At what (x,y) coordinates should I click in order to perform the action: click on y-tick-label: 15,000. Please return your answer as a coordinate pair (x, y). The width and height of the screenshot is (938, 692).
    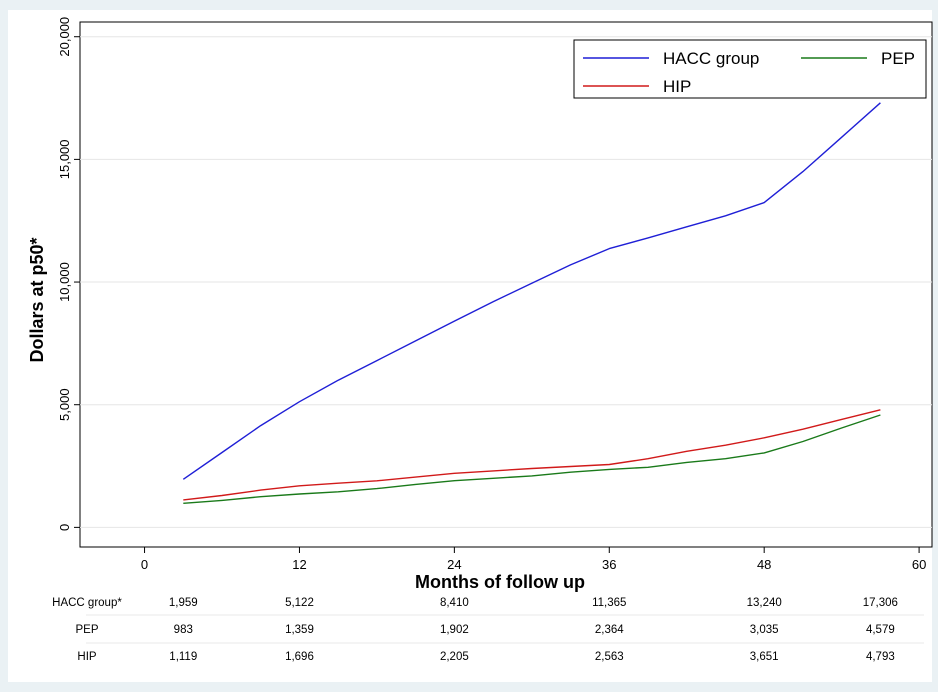
    Looking at the image, I should click on (64, 160).